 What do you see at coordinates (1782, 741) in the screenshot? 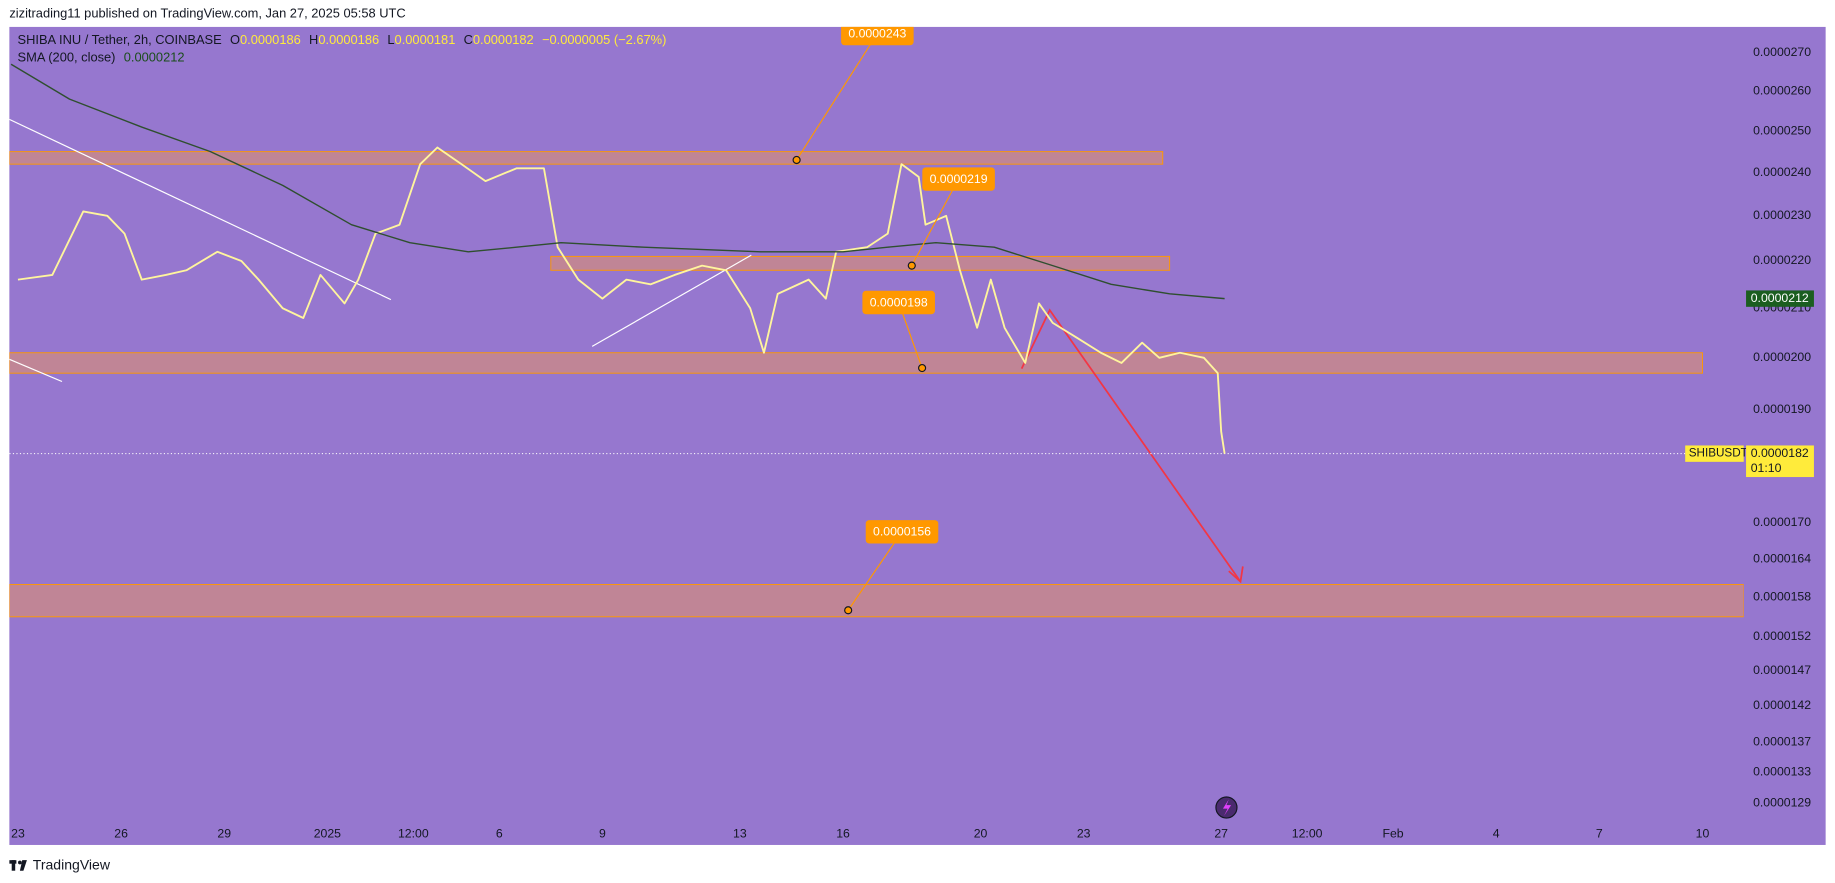
I see `y-tick-label: 0.0000137` at bounding box center [1782, 741].